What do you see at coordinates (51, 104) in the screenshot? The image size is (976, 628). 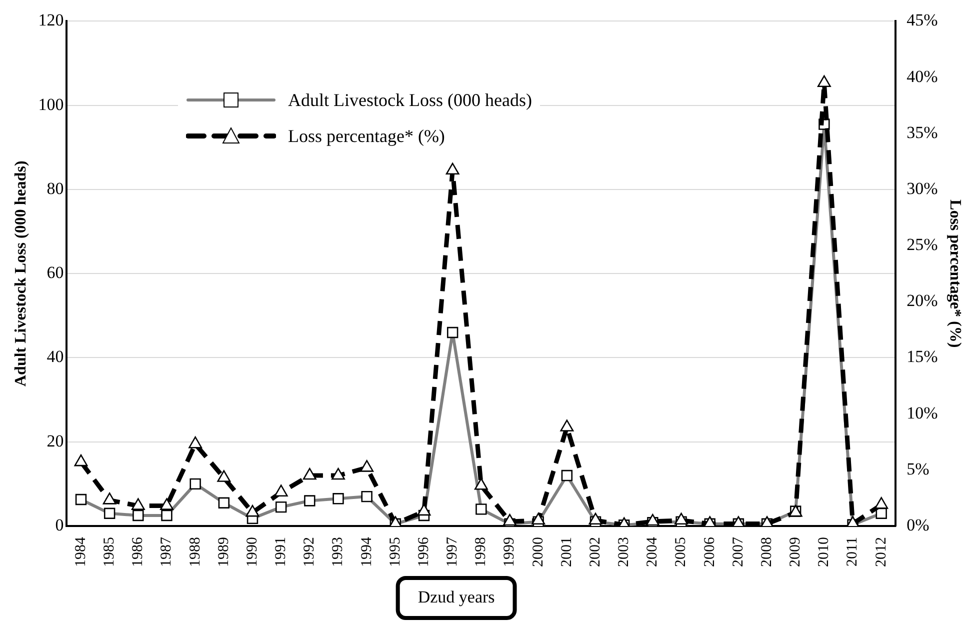 I see `y-tick-label: 100` at bounding box center [51, 104].